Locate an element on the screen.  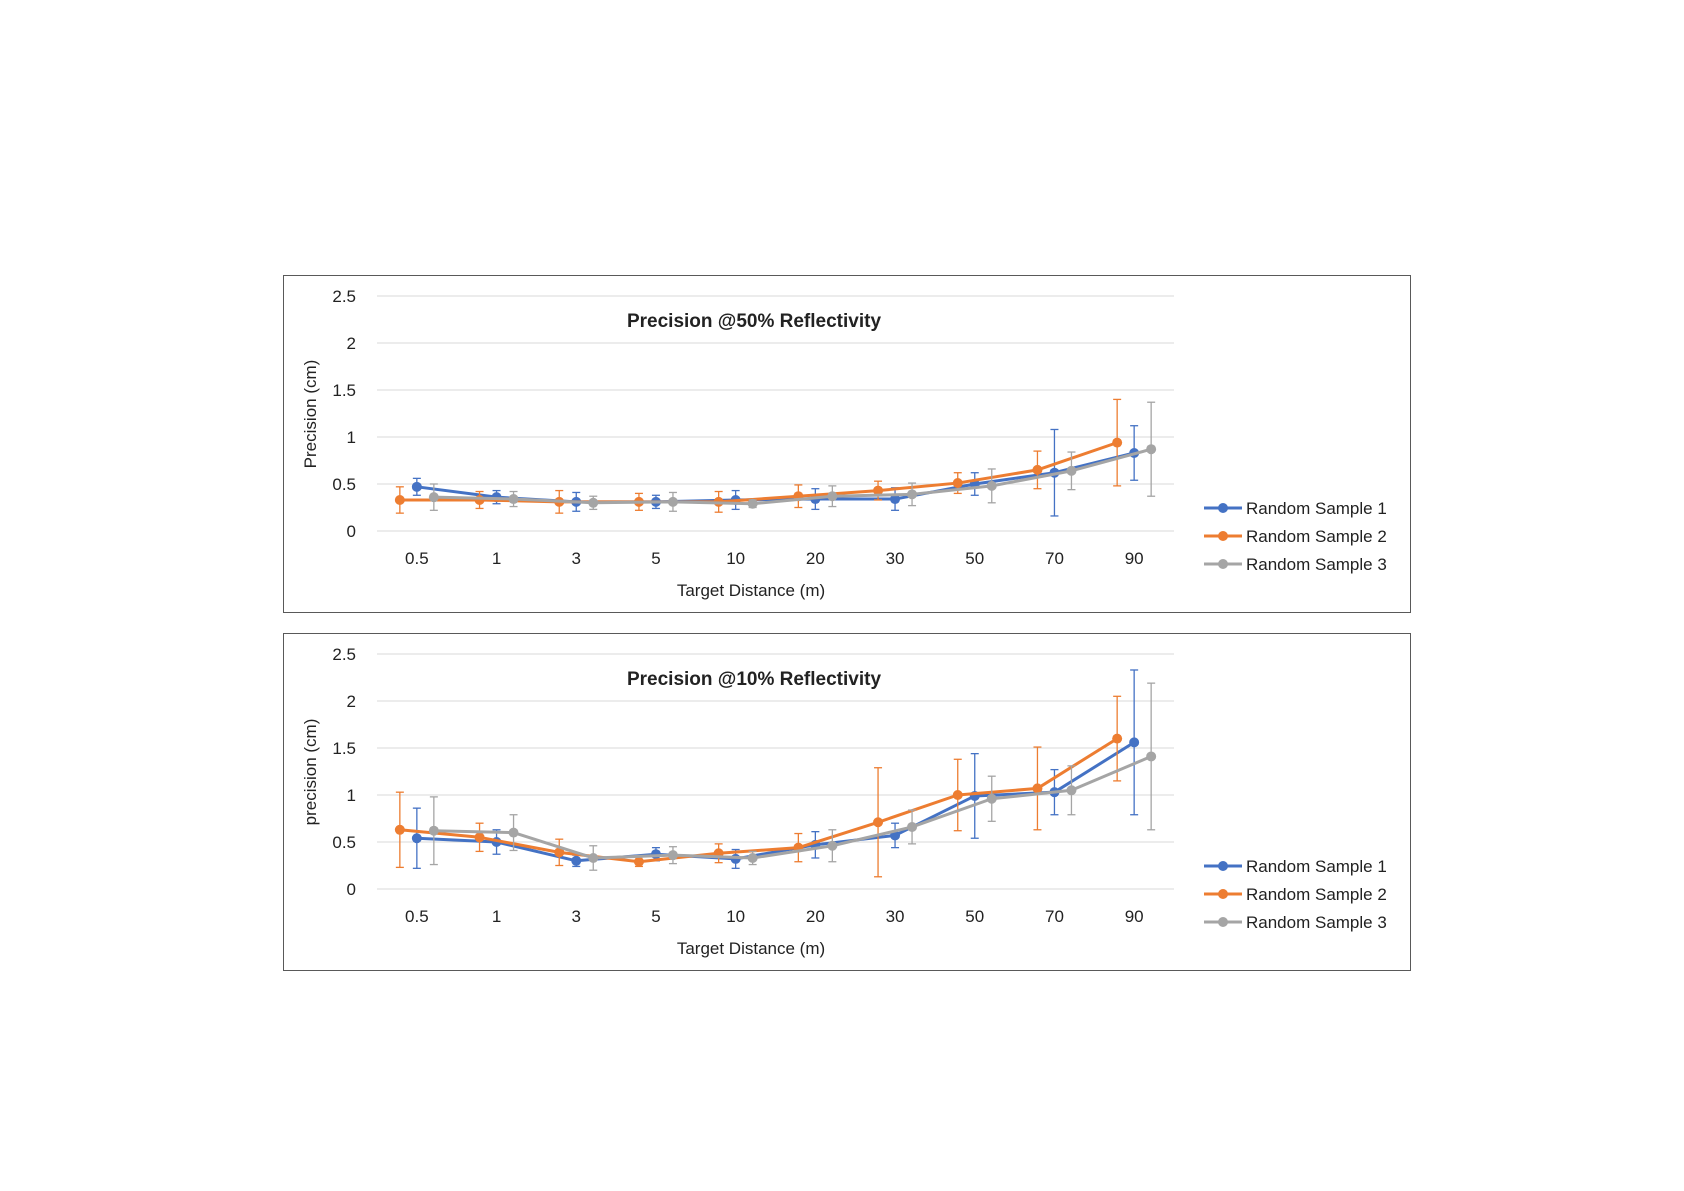
x-tick-label: 90 is located at coordinates (1134, 916).